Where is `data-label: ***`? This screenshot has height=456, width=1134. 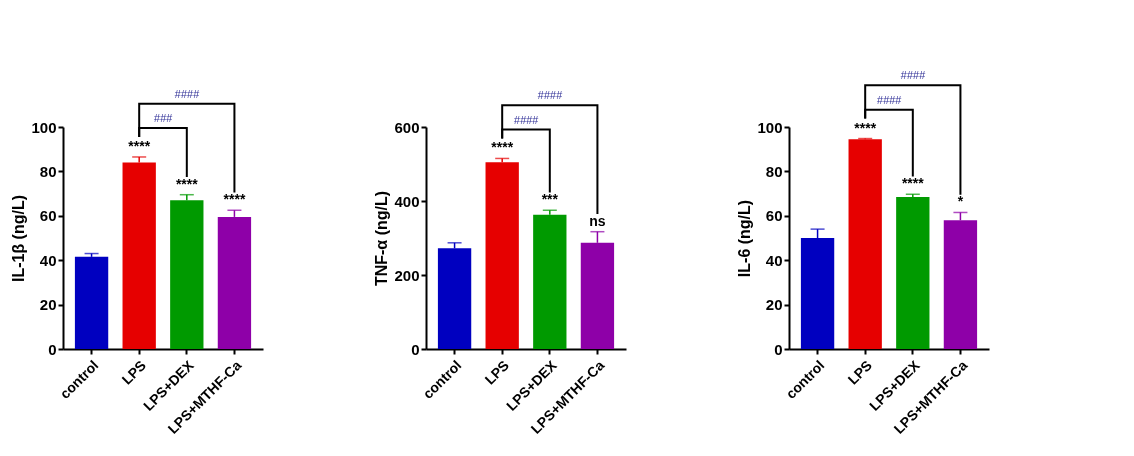 data-label: *** is located at coordinates (550, 199).